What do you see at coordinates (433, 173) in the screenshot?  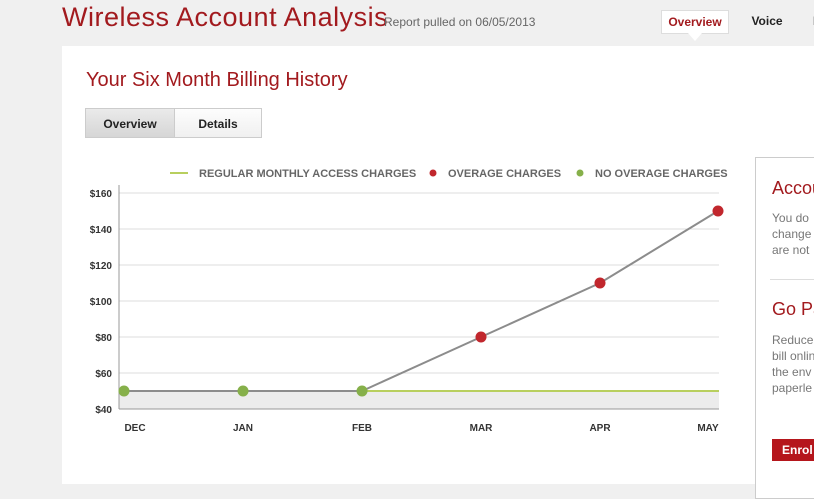 I see `legend-swatch-overage` at bounding box center [433, 173].